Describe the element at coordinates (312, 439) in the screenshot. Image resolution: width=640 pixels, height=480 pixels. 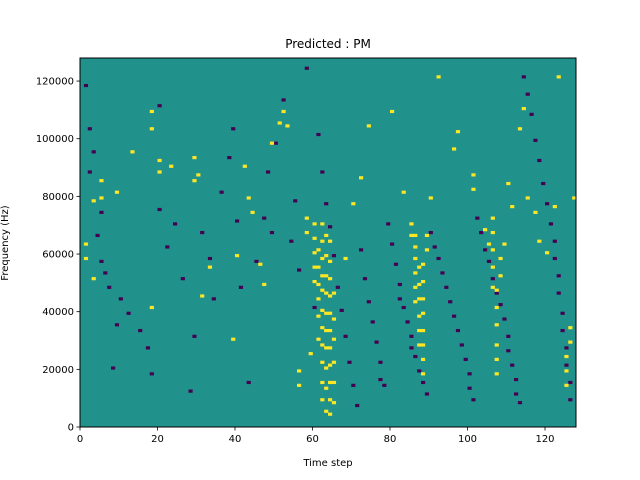
I see `x-tick-label: 60` at that location.